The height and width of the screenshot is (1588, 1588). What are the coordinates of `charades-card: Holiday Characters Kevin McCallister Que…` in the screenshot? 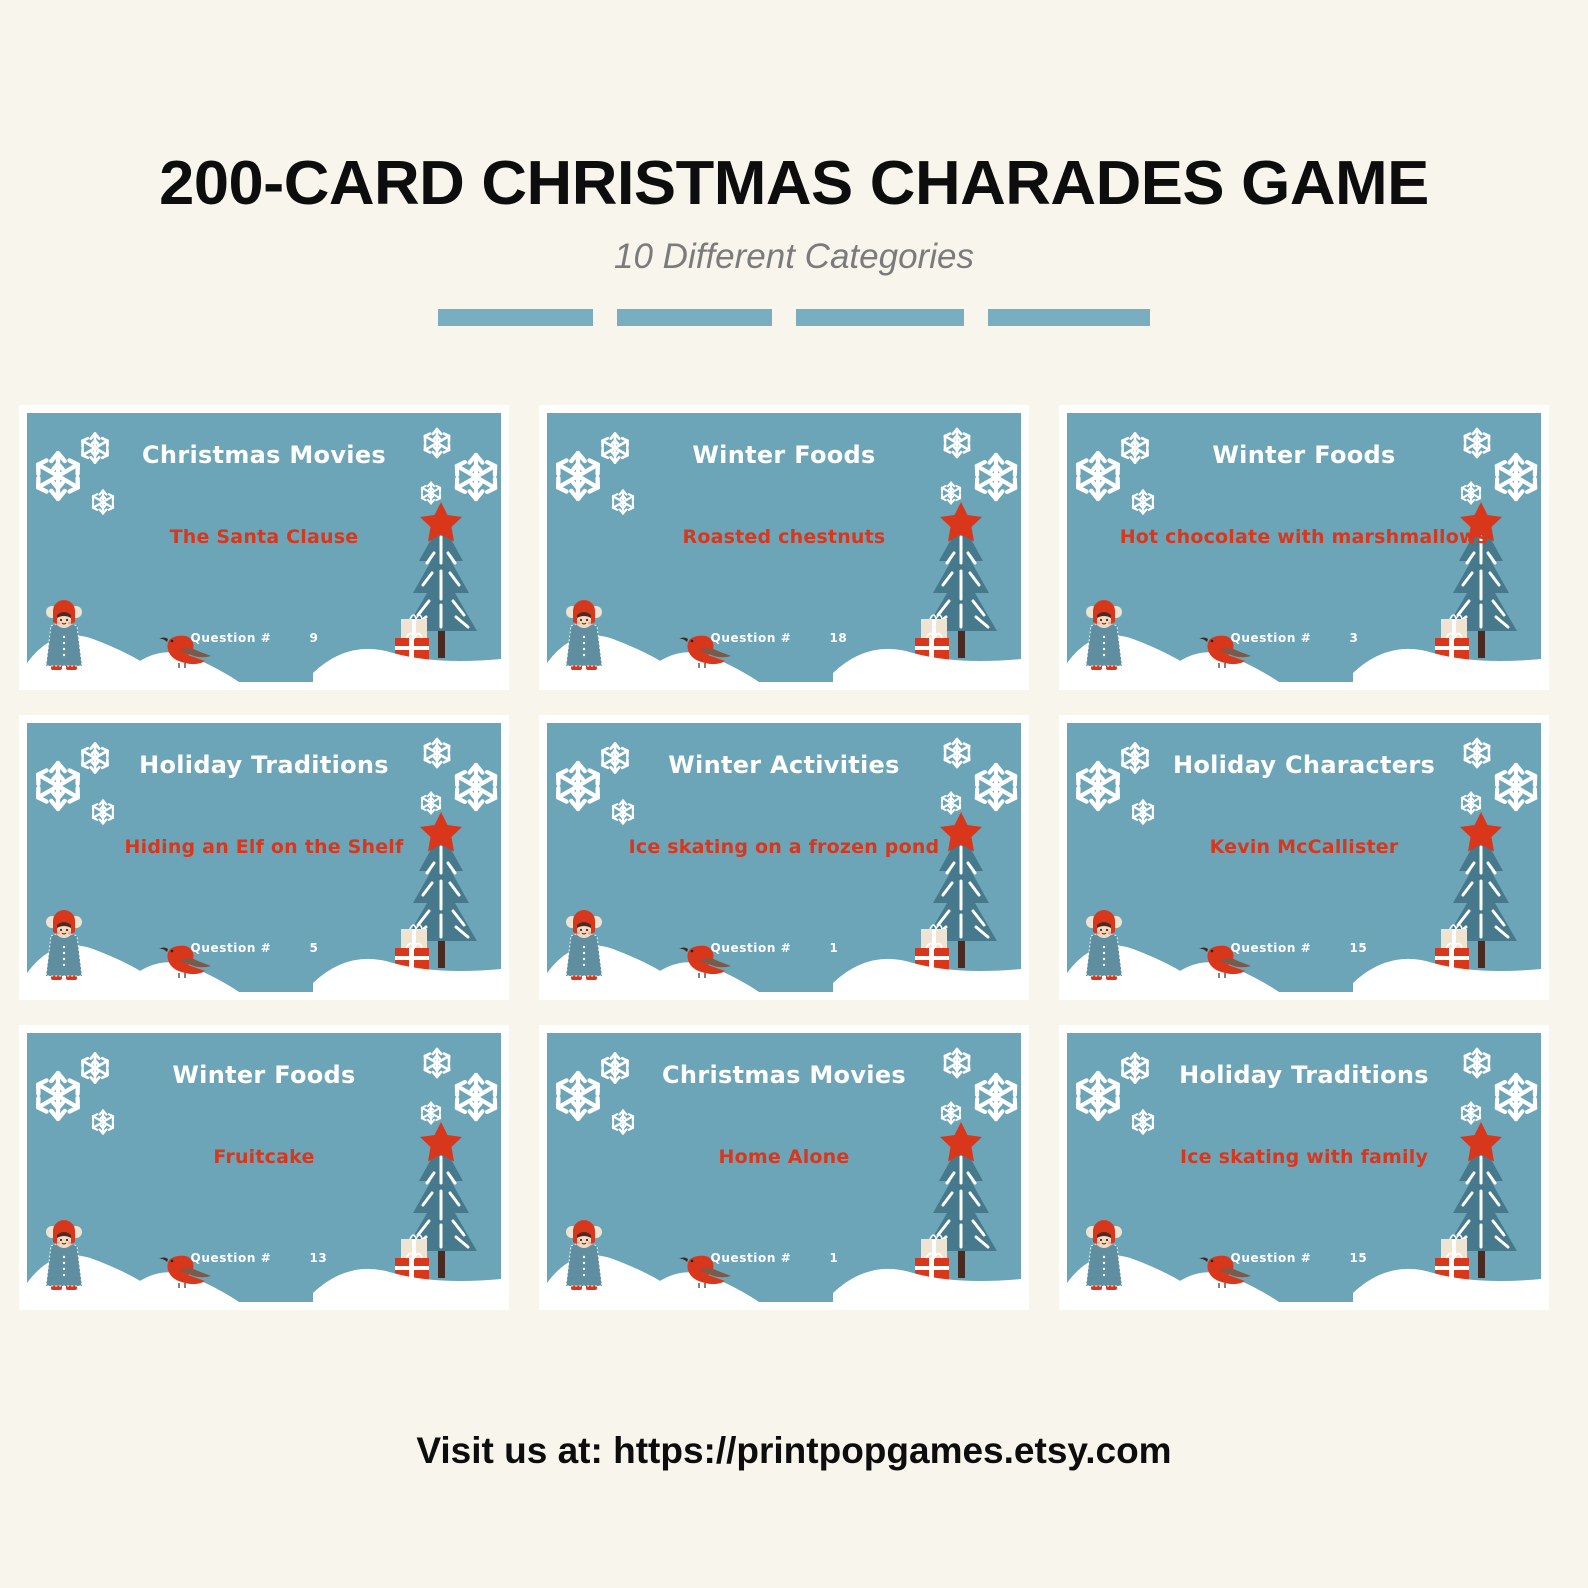 It's located at (1304, 857).